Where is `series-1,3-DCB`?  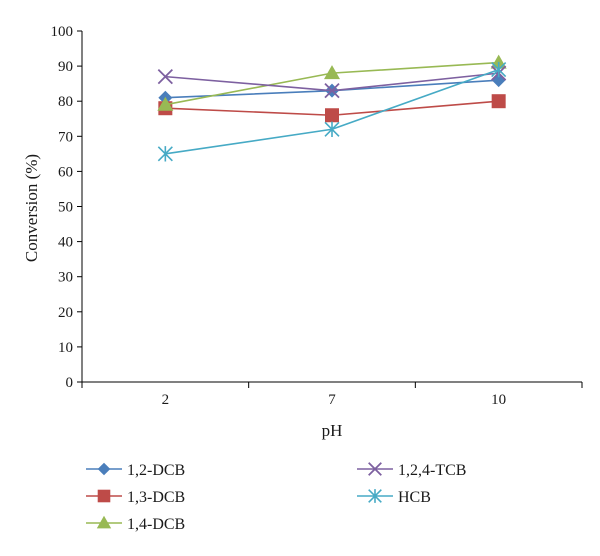 series-1,3-DCB is located at coordinates (332, 108).